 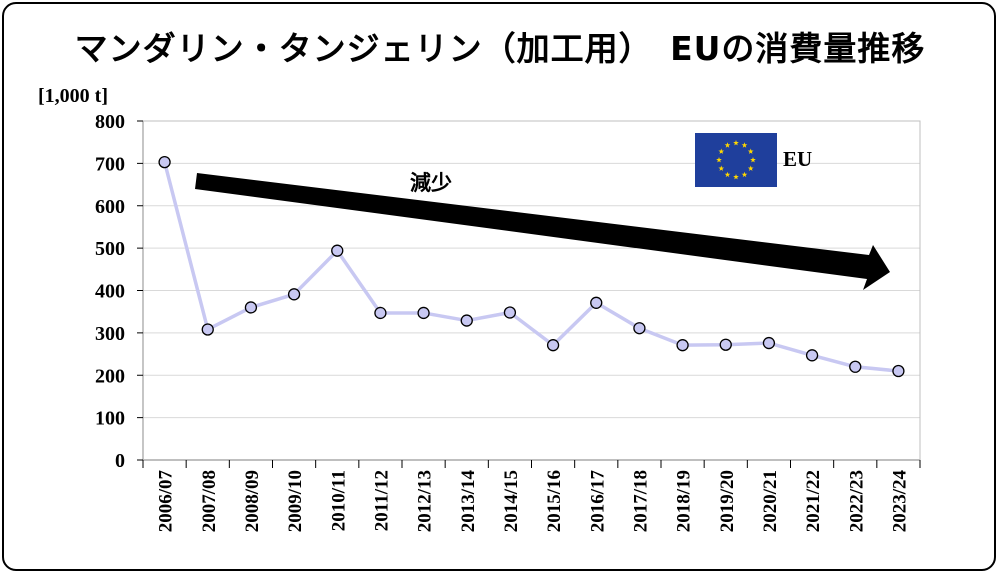 What do you see at coordinates (110, 334) in the screenshot?
I see `y-tick-label: 300` at bounding box center [110, 334].